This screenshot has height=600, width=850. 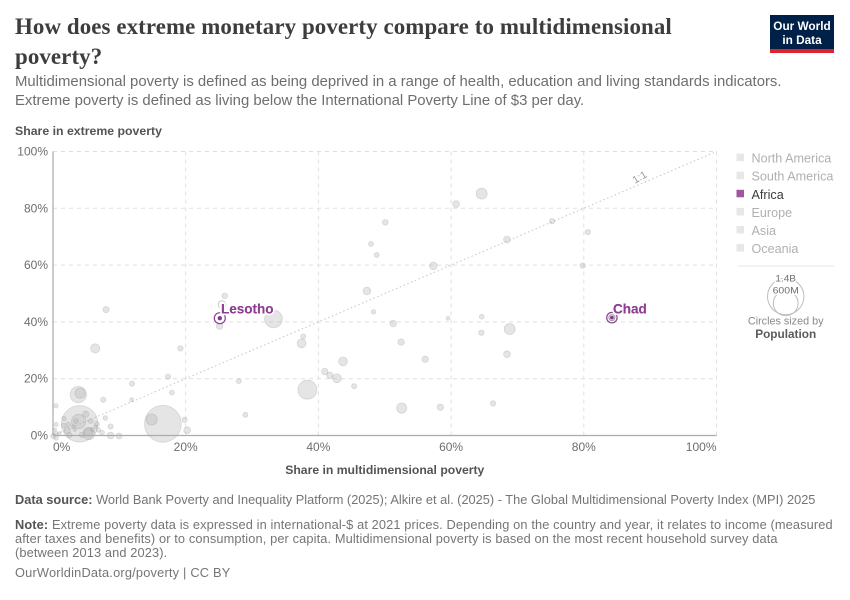 I want to click on svg-text: Africa, so click(x=768, y=195).